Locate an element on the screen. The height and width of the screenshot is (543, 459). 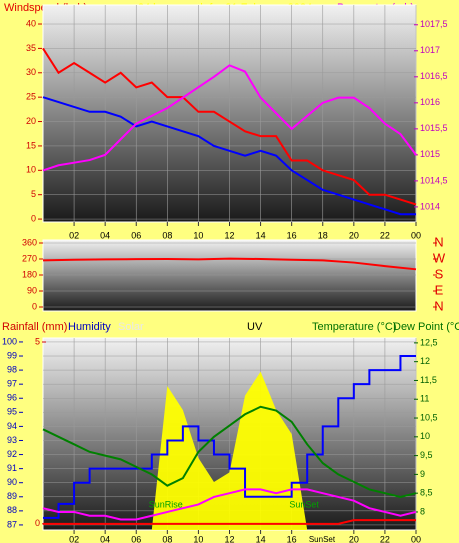
y-tick-label: 270 is located at coordinates (29, 258).